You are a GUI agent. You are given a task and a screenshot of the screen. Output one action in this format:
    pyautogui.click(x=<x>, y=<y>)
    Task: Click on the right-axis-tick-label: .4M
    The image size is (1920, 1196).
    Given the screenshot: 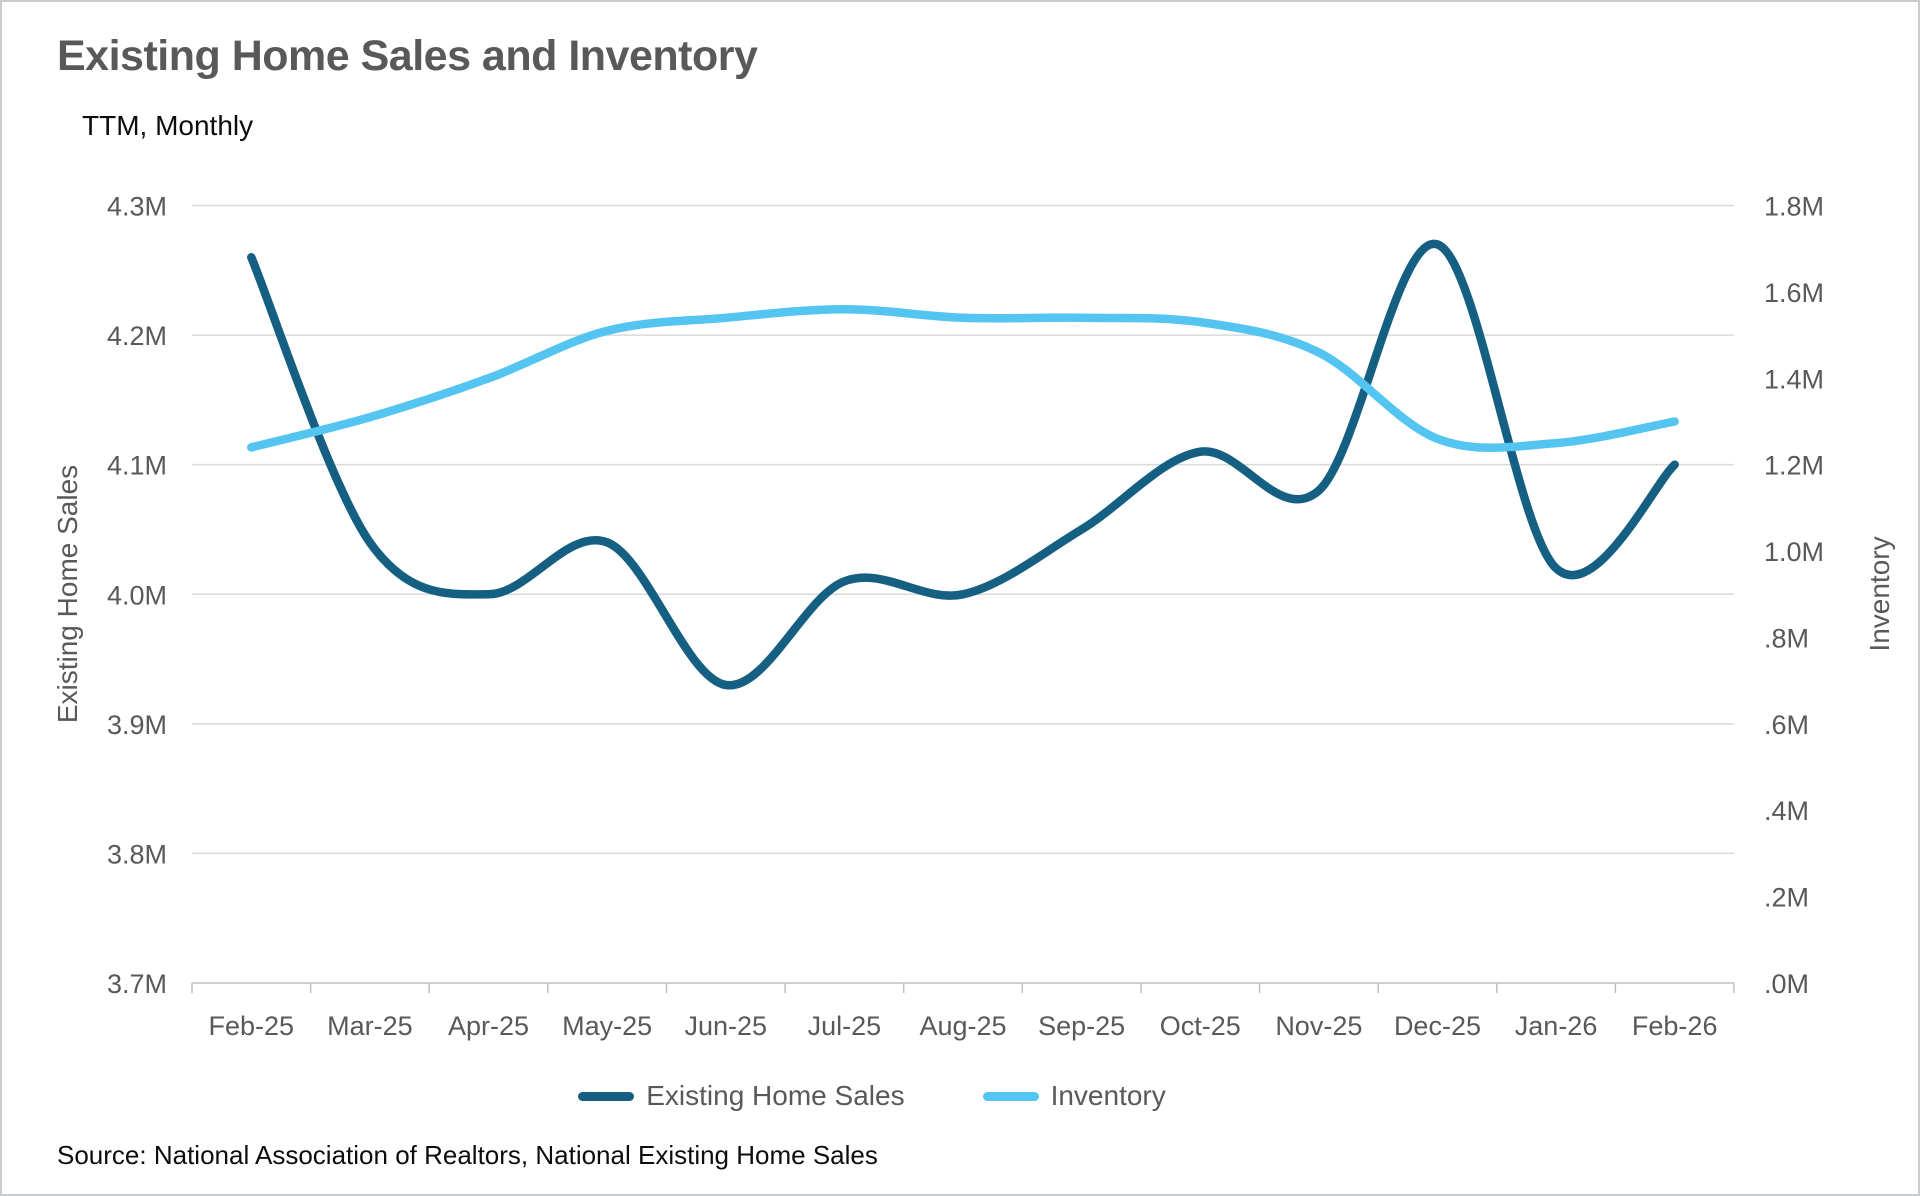 What is the action you would take?
    pyautogui.click(x=1786, y=811)
    